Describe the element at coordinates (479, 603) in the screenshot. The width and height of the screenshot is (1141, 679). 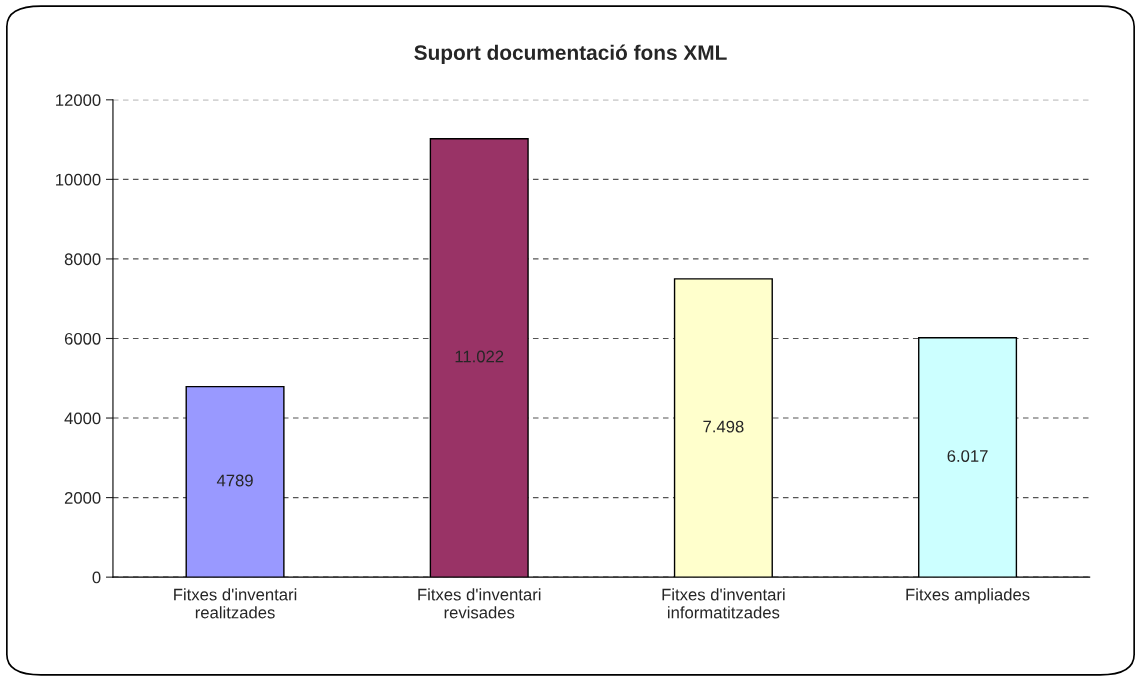
I see `x-tick-label: Fitxes d'inventari revisades` at that location.